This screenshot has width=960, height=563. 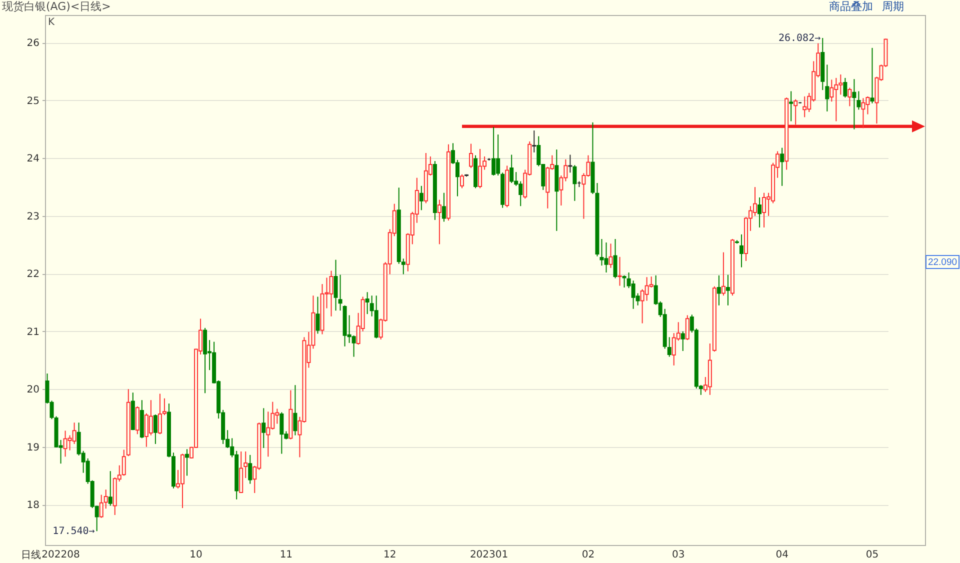 What do you see at coordinates (893, 6) in the screenshot?
I see `text: 周期` at bounding box center [893, 6].